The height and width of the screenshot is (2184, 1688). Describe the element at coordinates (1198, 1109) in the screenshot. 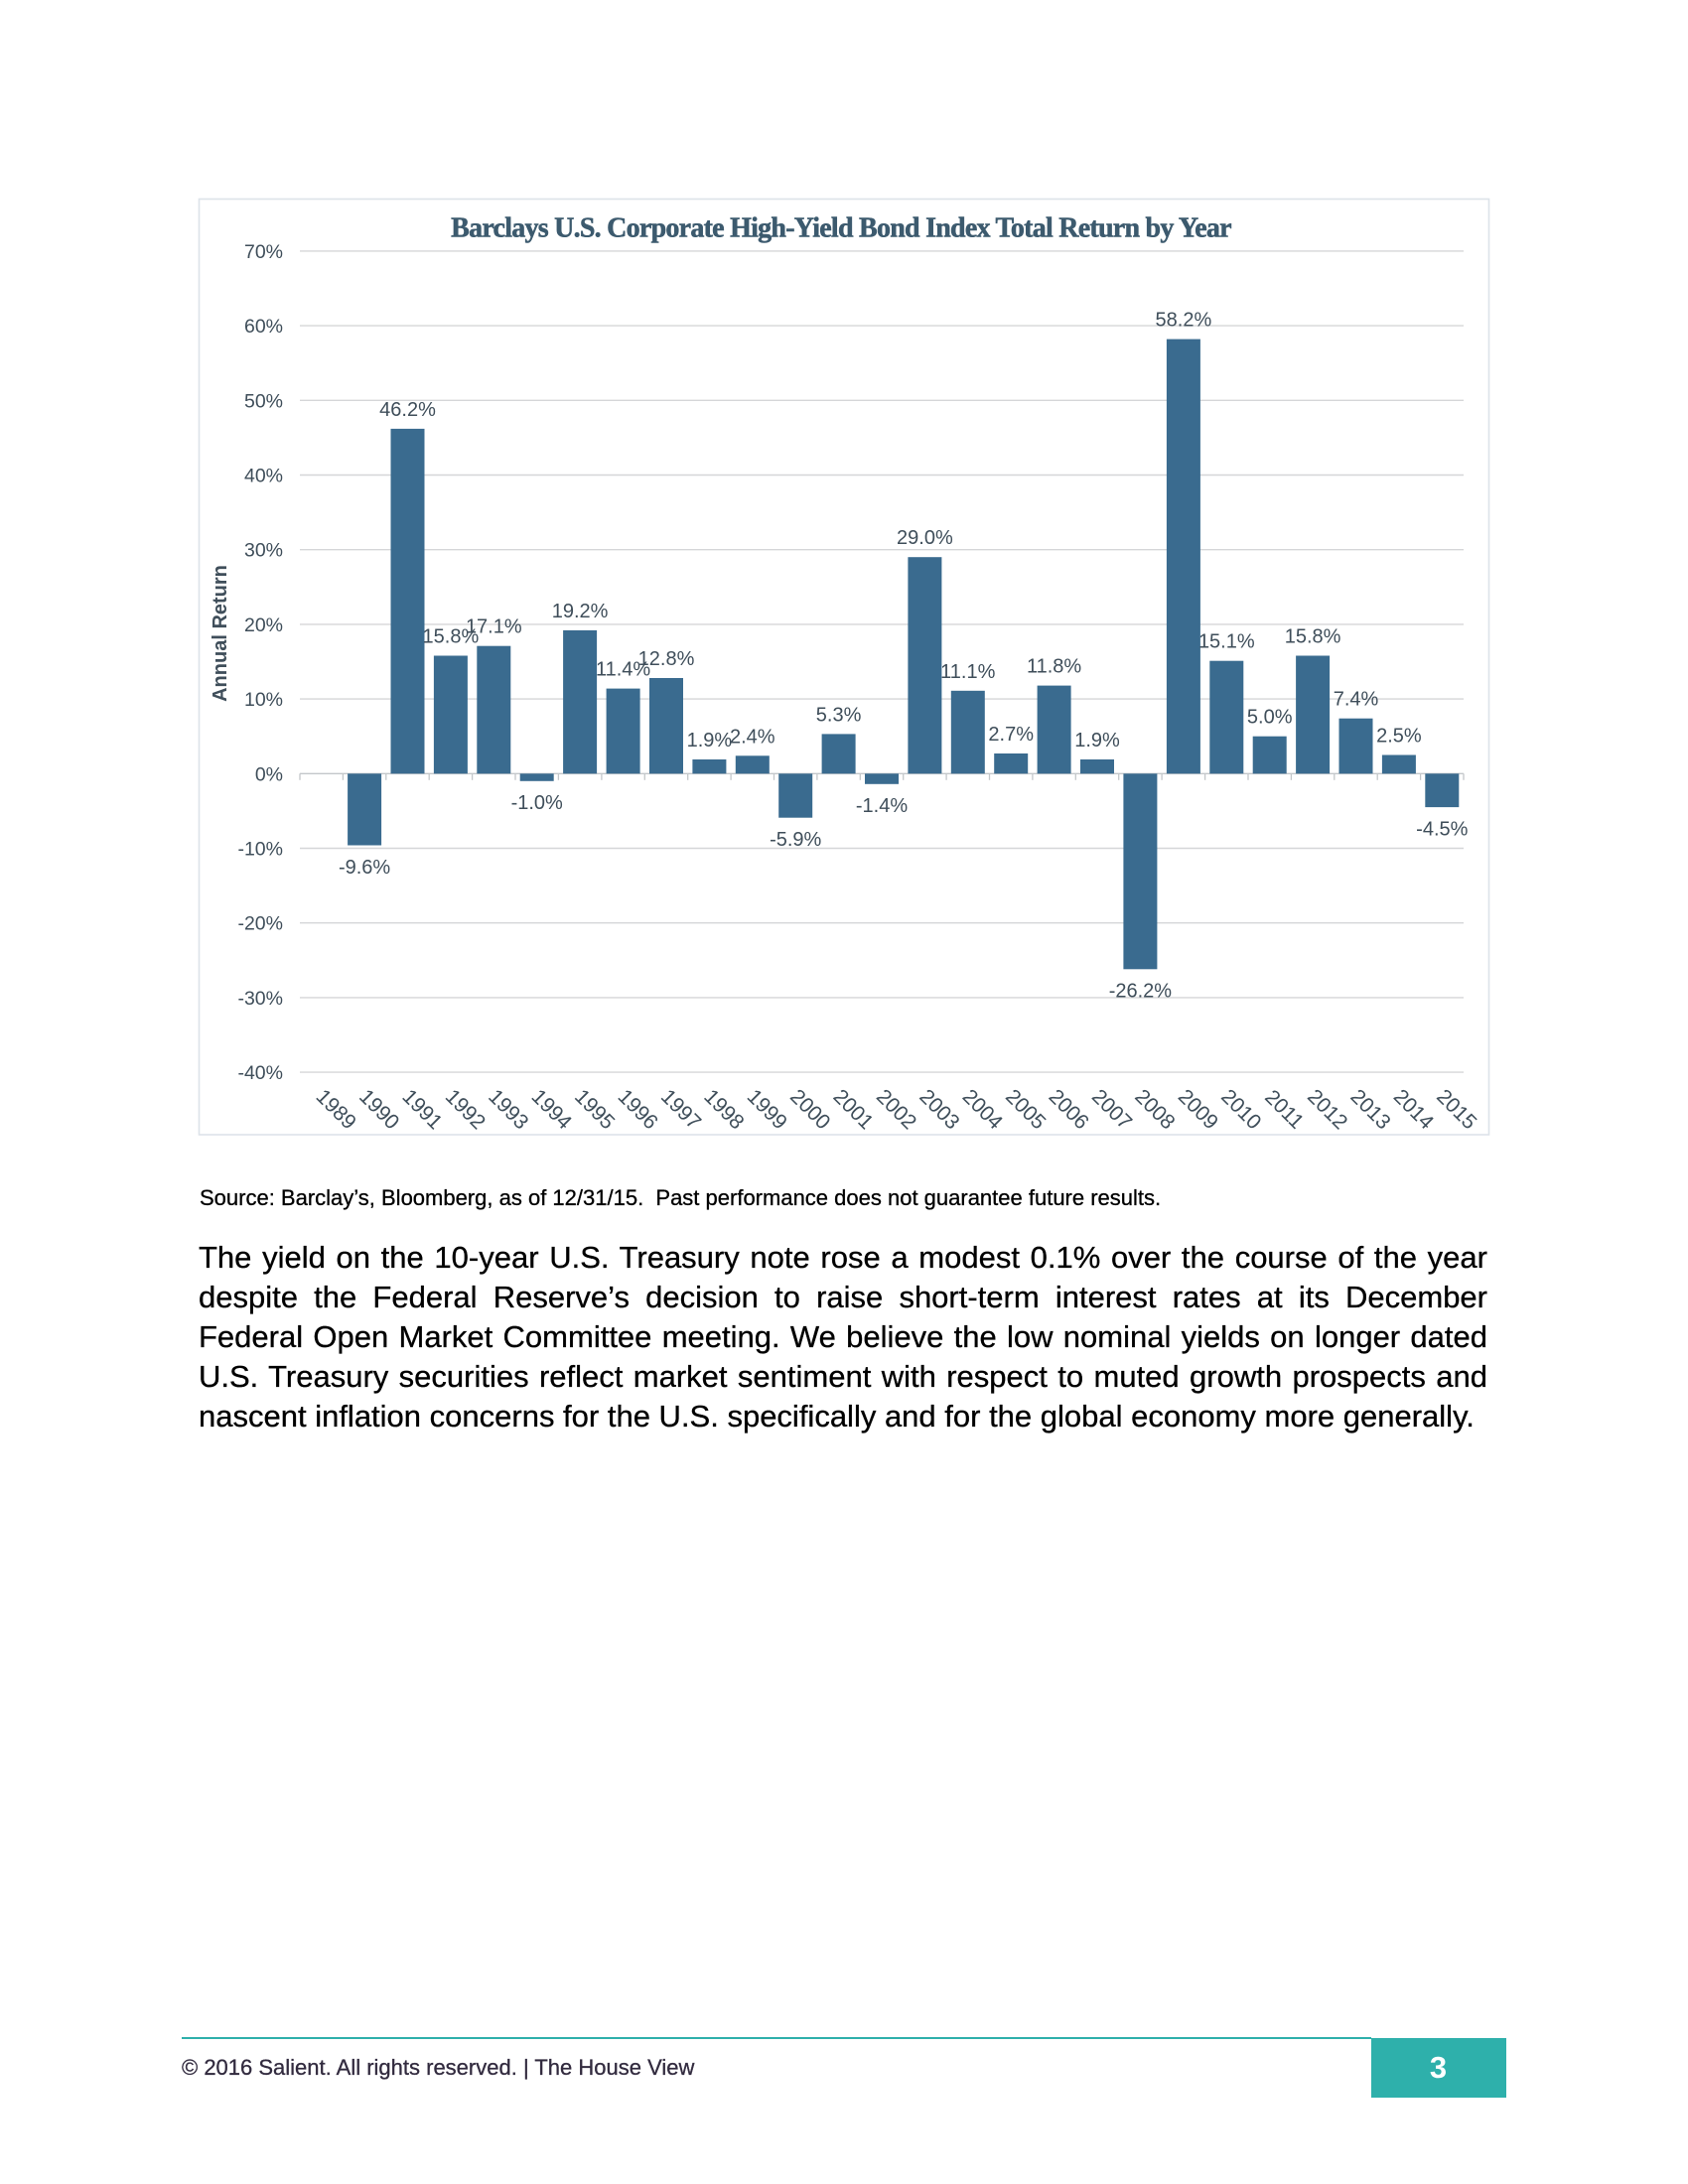

I see `svg-text: 2009` at that location.